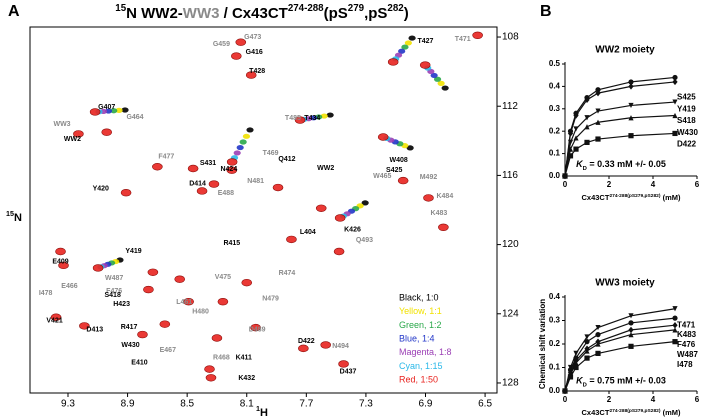  Describe the element at coordinates (129, 327) in the screenshot. I see `peak-label: R417` at that location.